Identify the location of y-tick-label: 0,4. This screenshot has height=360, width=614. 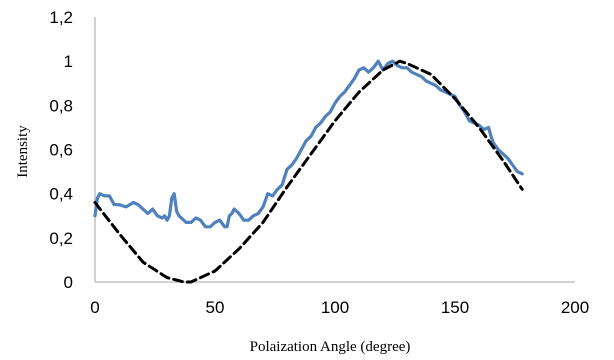
(61, 194).